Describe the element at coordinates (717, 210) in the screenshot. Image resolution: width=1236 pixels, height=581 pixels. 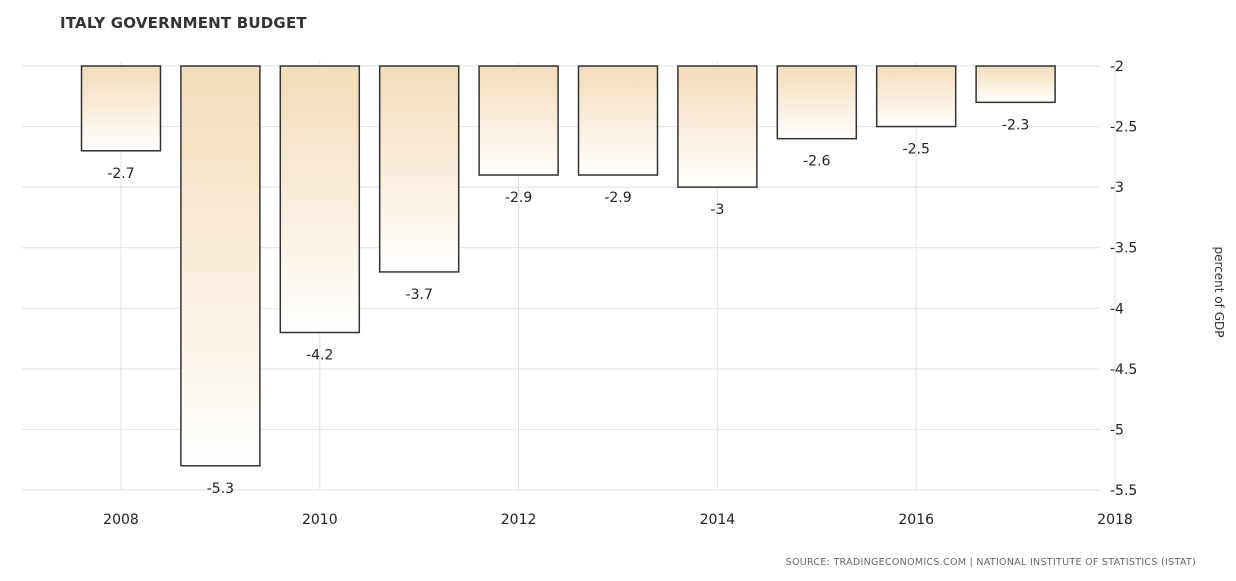
I see `data-label-2014: -3` at that location.